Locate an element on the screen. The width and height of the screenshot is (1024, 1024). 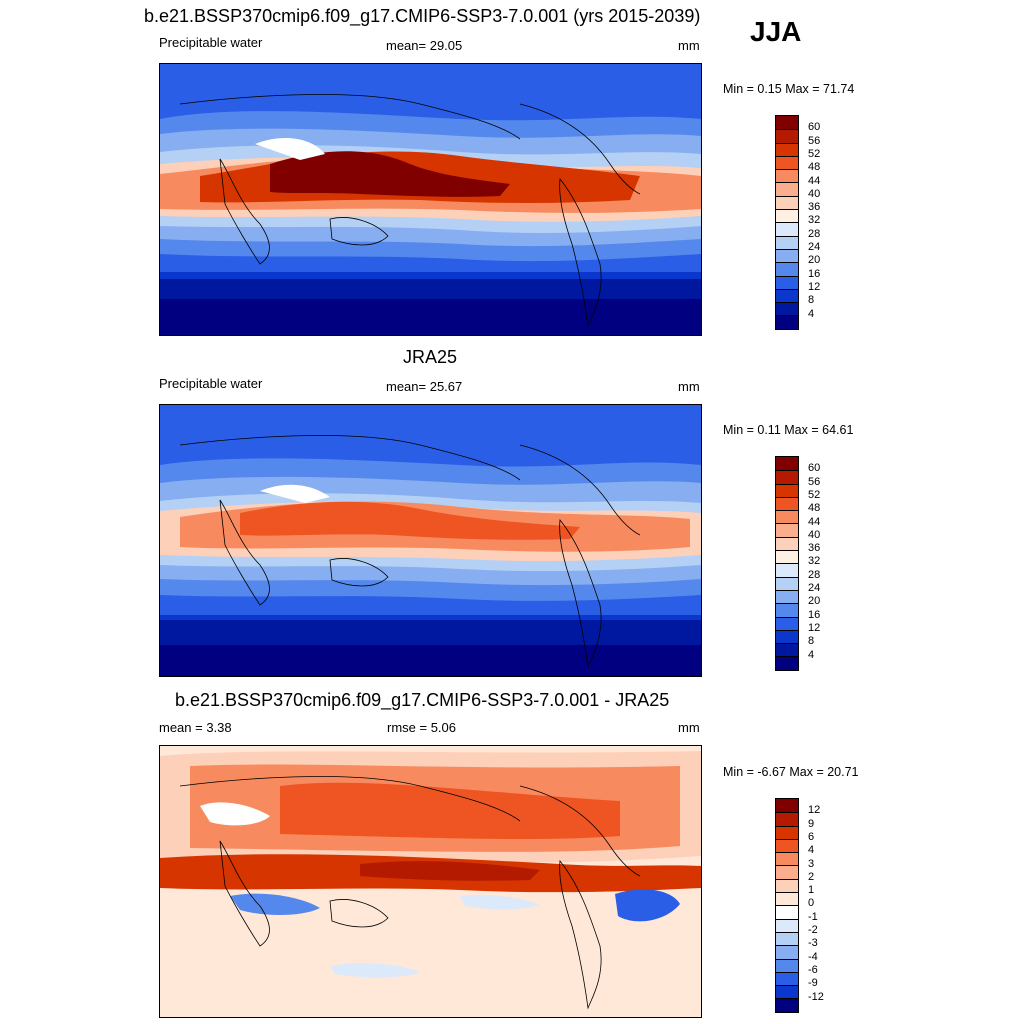
panel-3-minmax-label: Min = -6.67 Max = 20.71 is located at coordinates (791, 772).